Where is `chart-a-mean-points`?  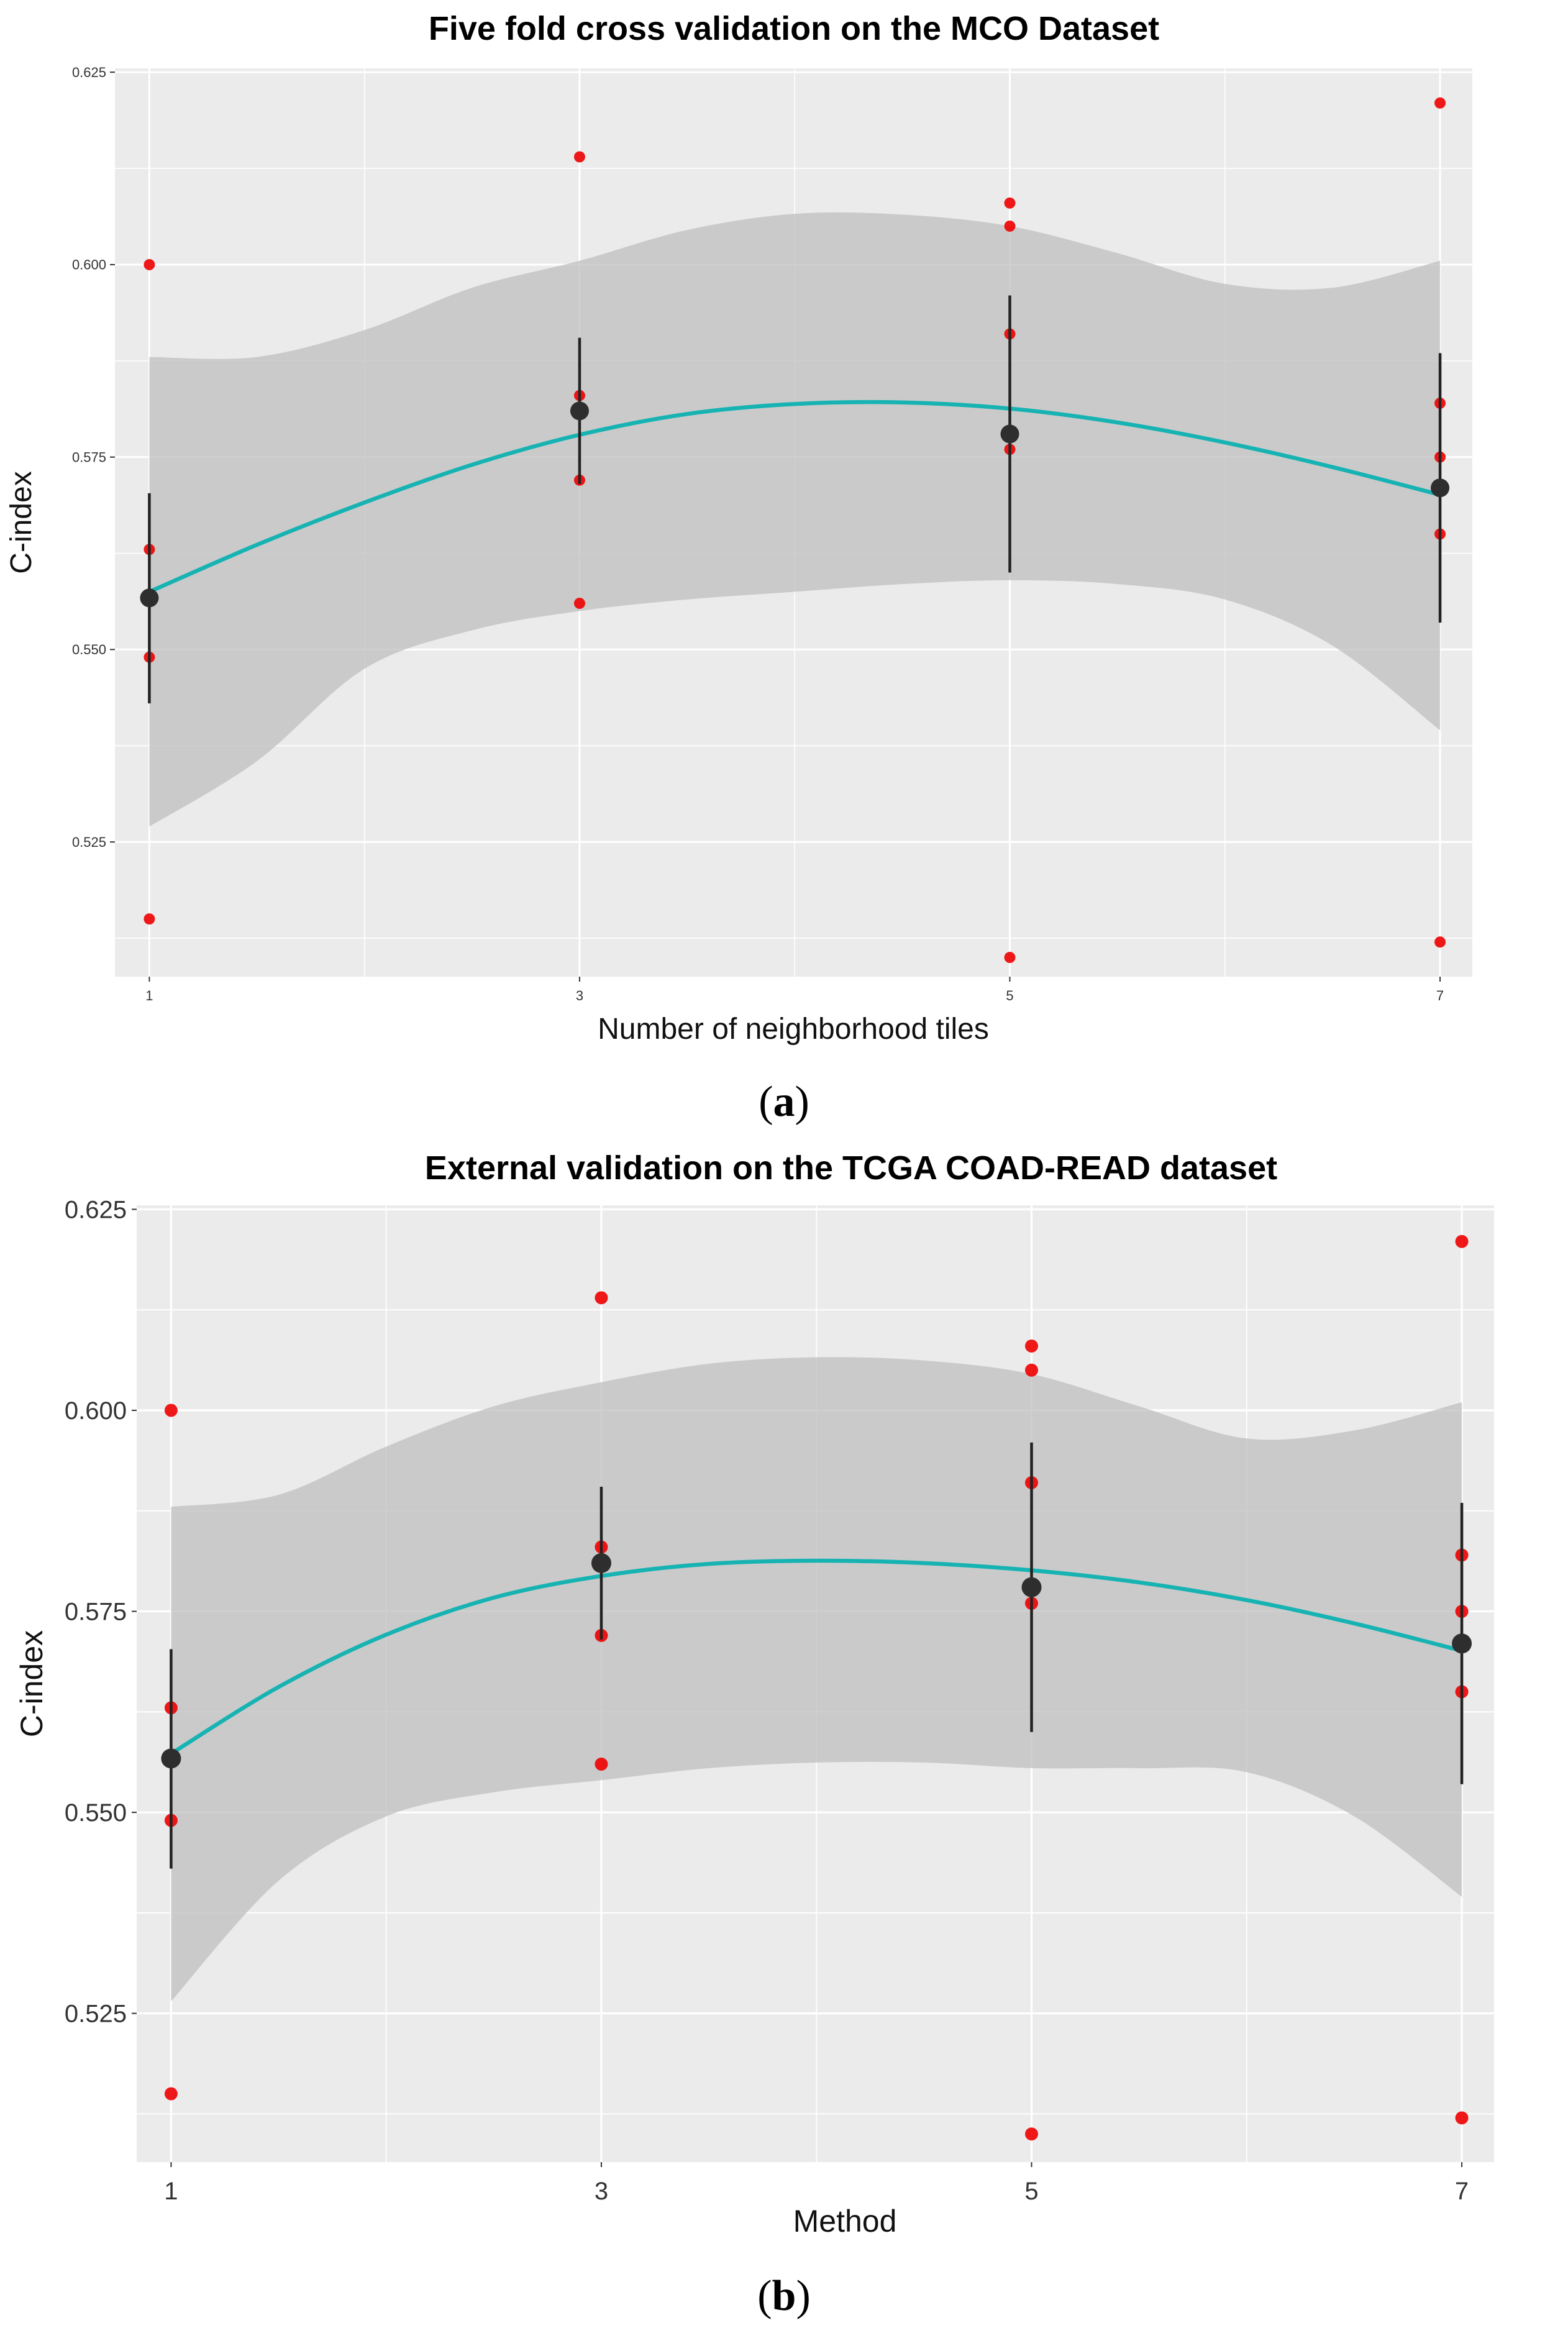 chart-a-mean-points is located at coordinates (795, 500).